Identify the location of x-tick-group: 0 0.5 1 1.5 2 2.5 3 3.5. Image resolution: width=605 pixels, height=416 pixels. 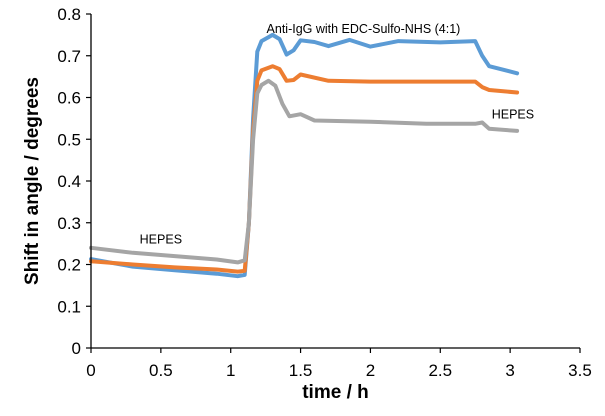
(339, 364).